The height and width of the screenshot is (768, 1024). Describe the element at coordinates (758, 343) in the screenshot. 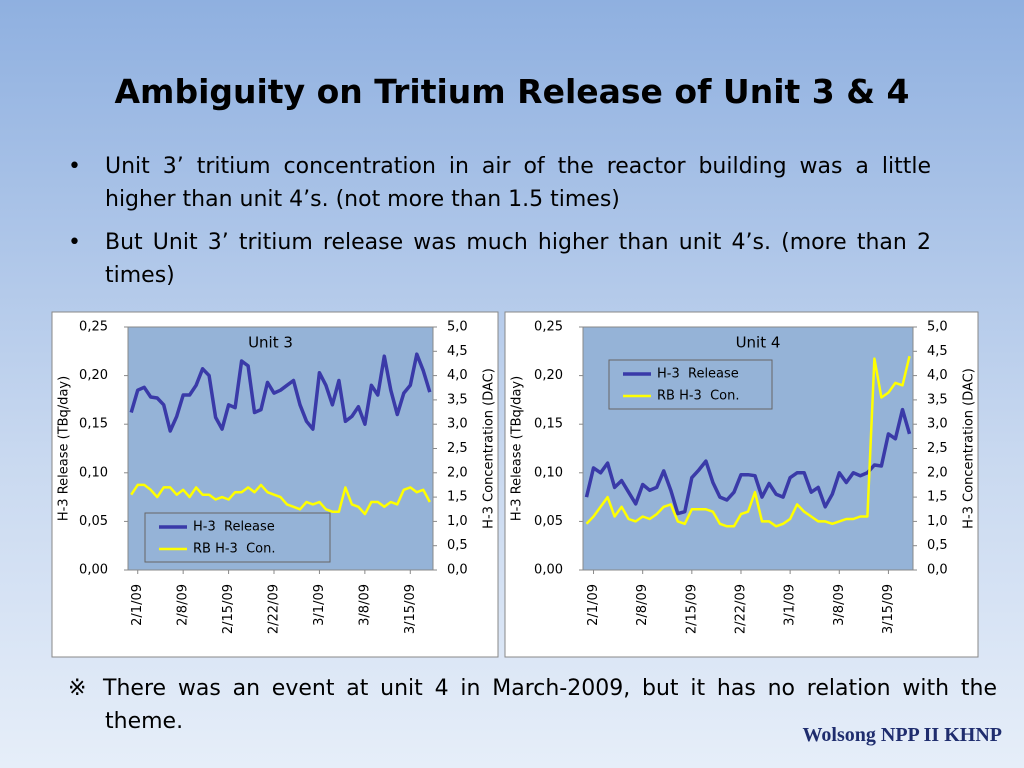

I see `chart-title: Unit 4` at that location.